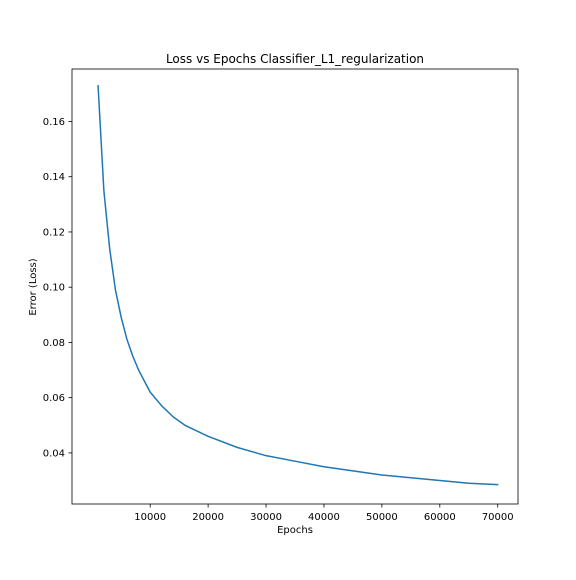 The width and height of the screenshot is (576, 580). I want to click on x-tick-label: 20000, so click(208, 517).